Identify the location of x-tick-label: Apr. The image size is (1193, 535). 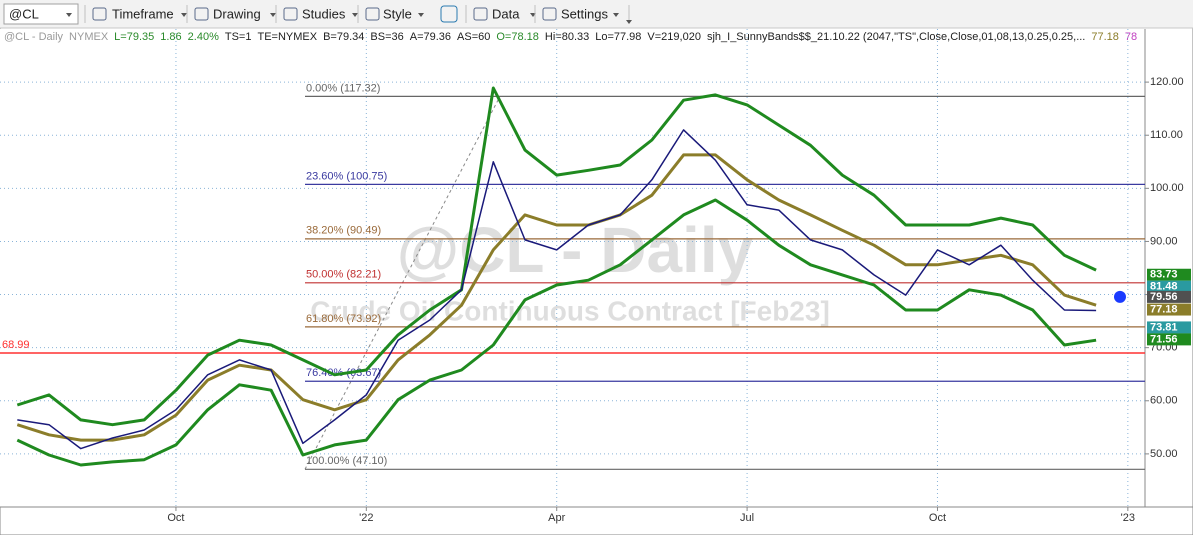
(556, 518).